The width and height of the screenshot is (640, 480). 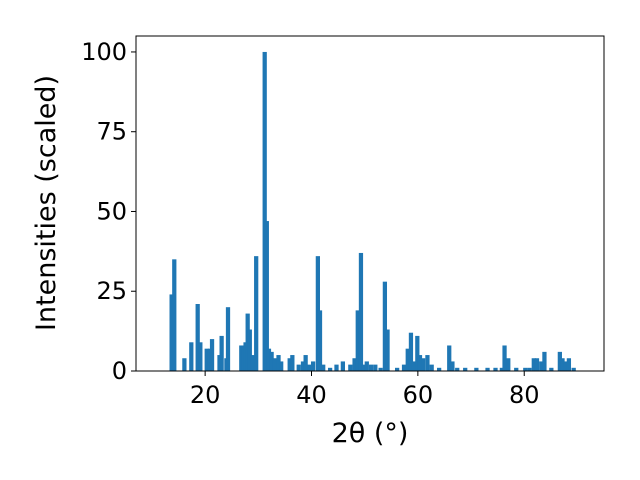 I want to click on y-tick-label: 75, so click(x=111, y=132).